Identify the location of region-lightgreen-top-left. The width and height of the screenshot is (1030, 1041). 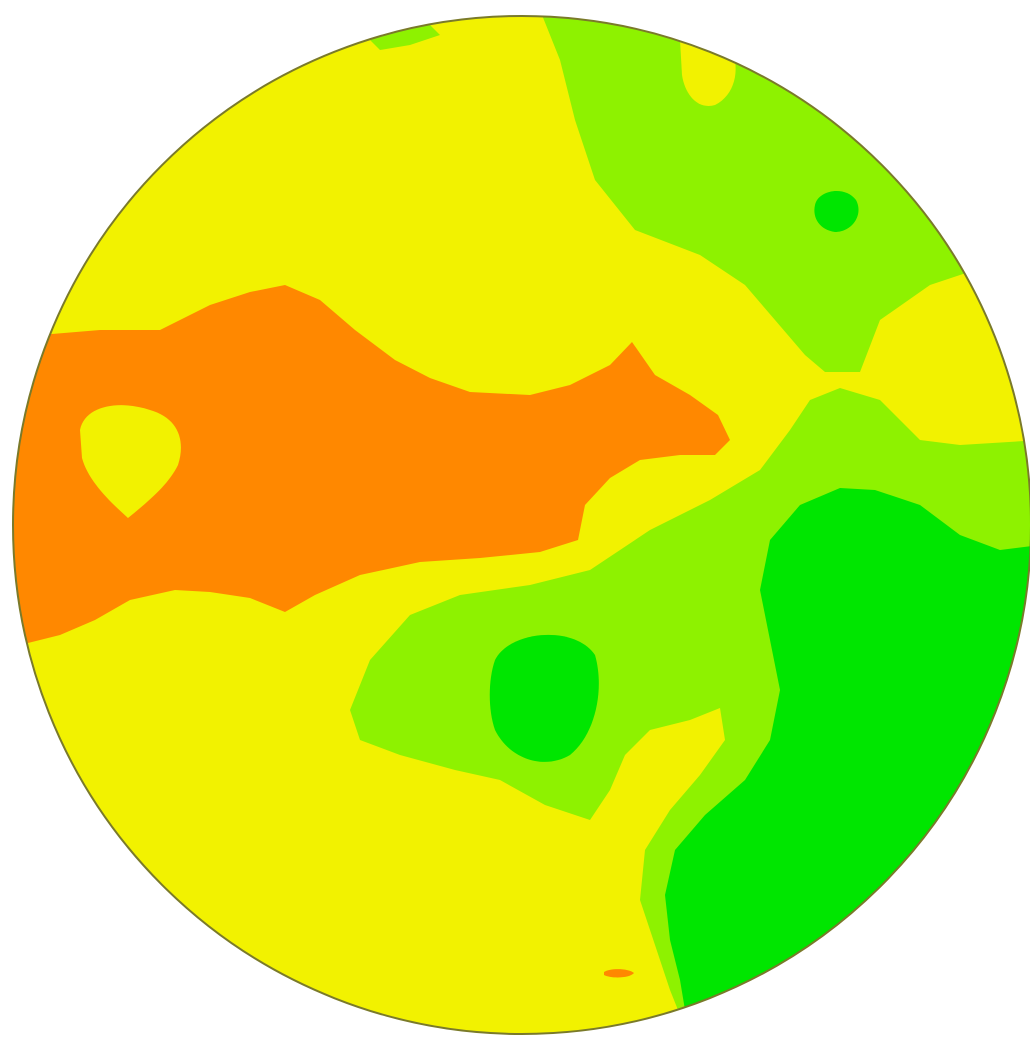
(405, 37).